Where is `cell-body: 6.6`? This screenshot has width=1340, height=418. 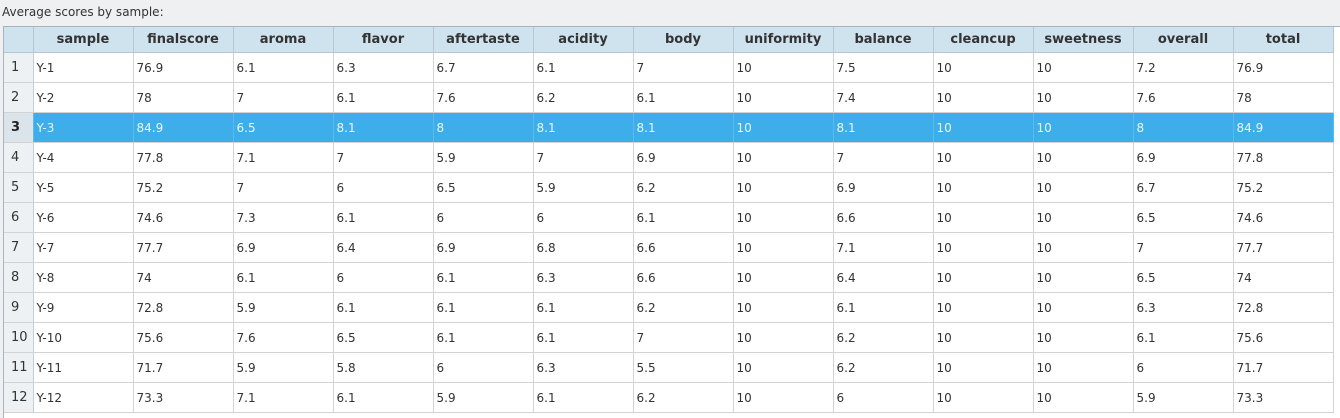
cell-body: 6.6 is located at coordinates (683, 247).